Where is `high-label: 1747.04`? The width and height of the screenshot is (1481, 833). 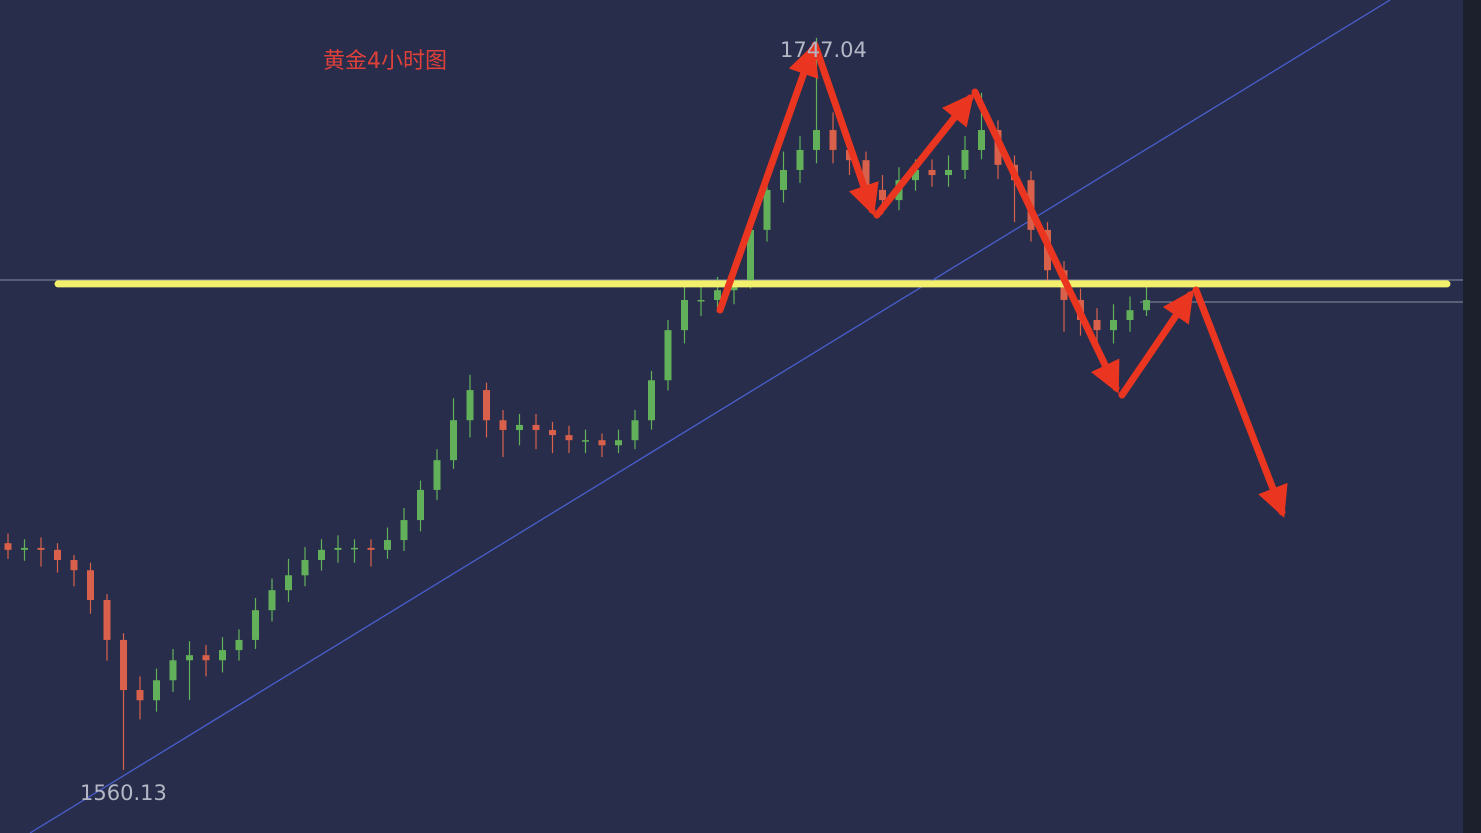
high-label: 1747.04 is located at coordinates (823, 50).